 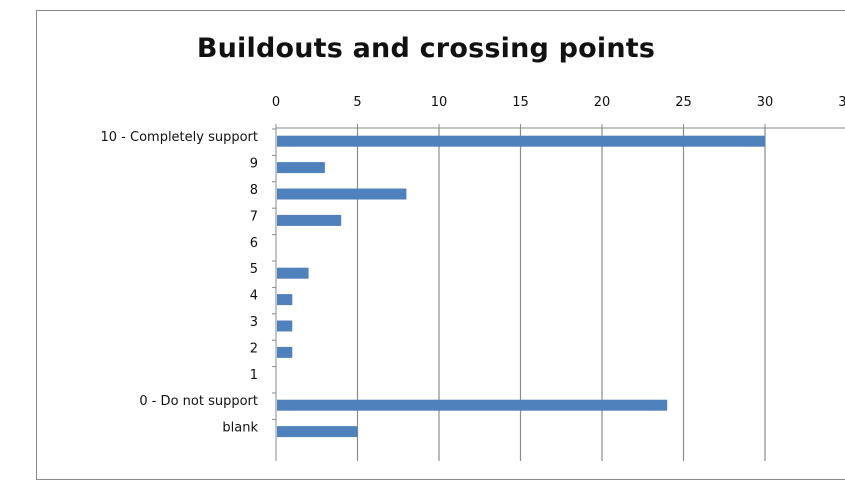 I want to click on category-label: 5, so click(x=254, y=269).